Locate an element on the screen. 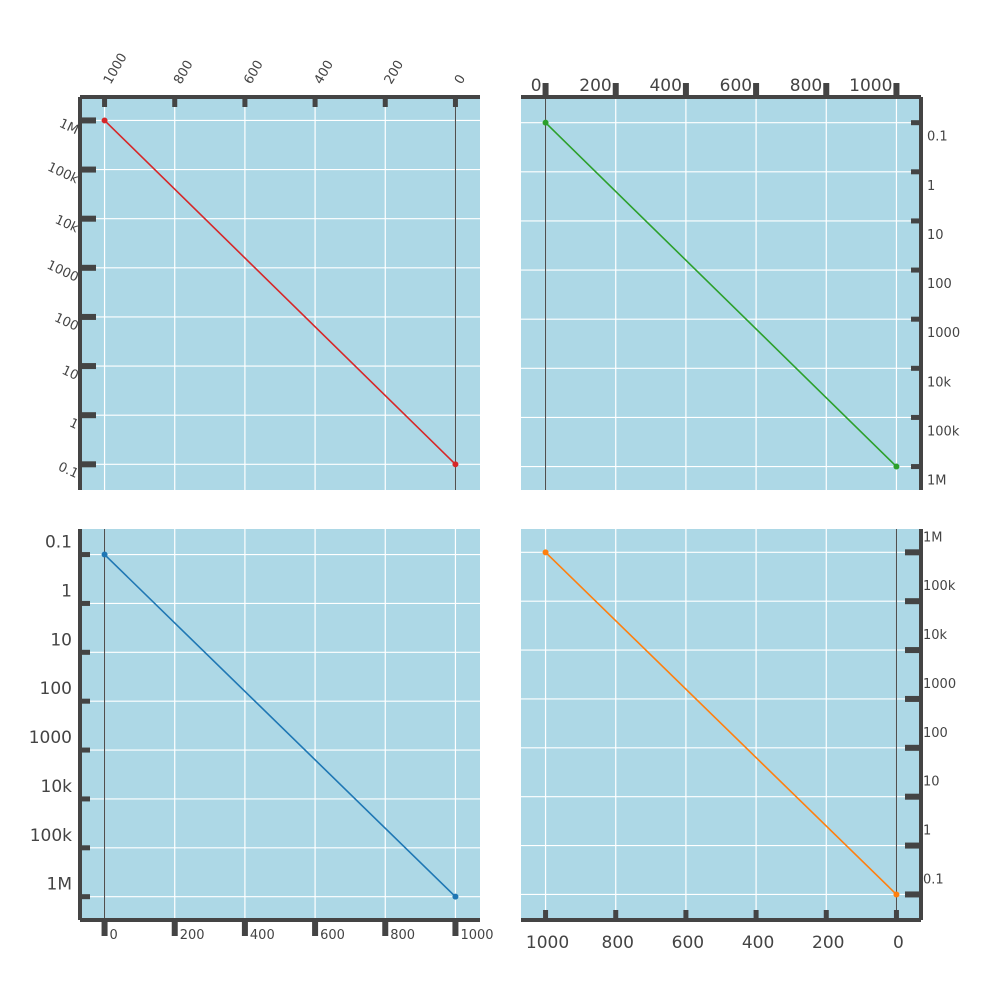  y-tick-label: 0.1 is located at coordinates (937, 137).